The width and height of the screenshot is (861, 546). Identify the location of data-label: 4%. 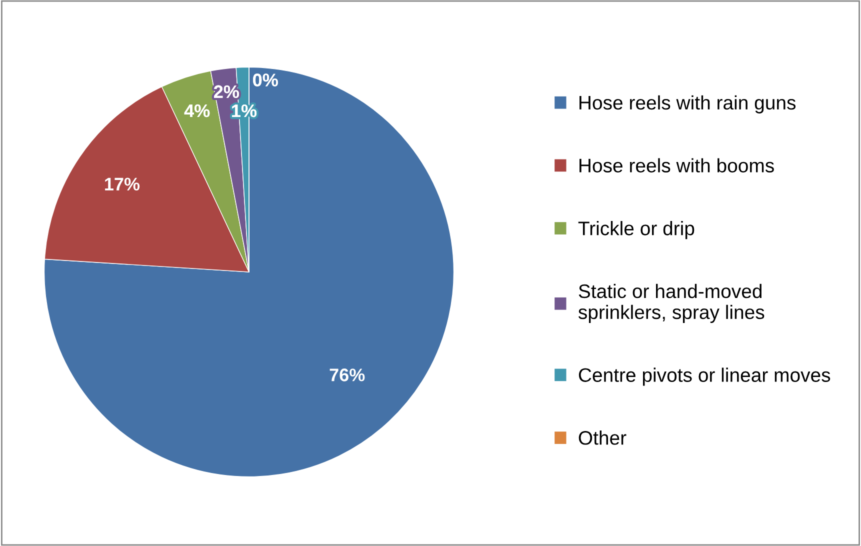
(197, 111).